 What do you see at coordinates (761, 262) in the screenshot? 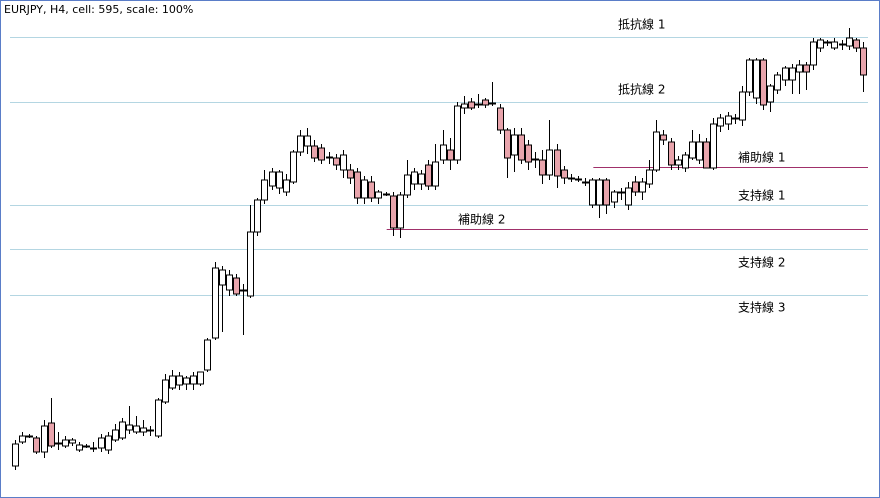
I see `level-label: 支持線 2` at bounding box center [761, 262].